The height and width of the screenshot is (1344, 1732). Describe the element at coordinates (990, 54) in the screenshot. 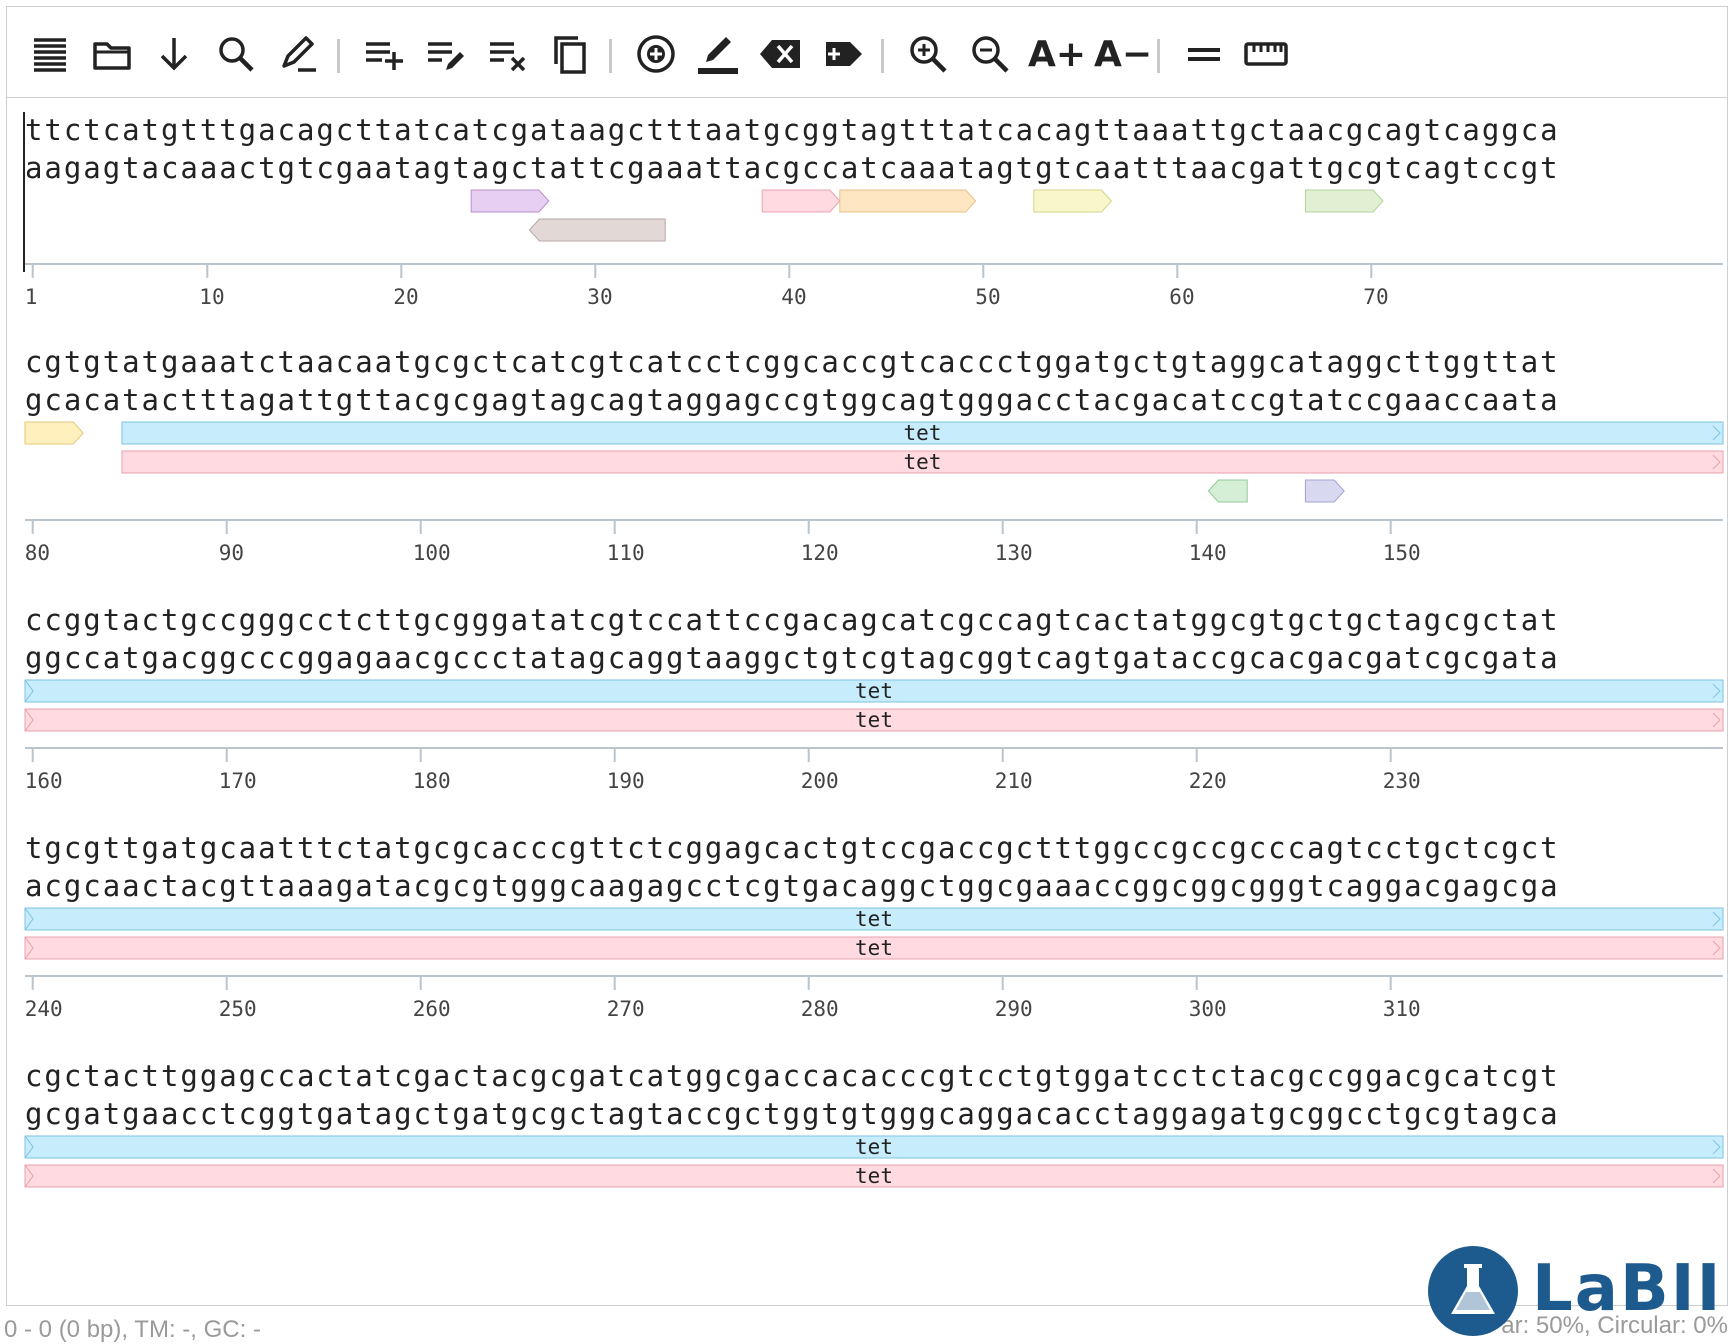

I see `zoom-out-icon` at that location.